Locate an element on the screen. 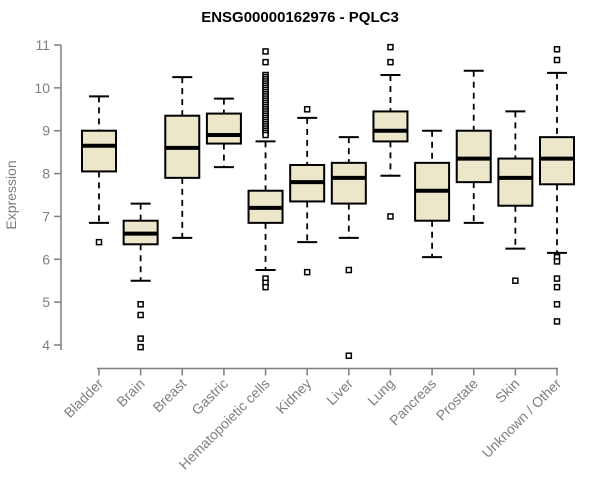 Image resolution: width=600 pixels, height=500 pixels. x-axis-category-label-skin: Skin is located at coordinates (507, 390).